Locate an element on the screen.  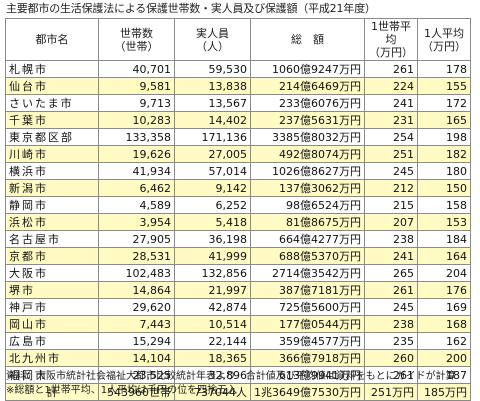
cell-persons: 27,005 is located at coordinates (212, 154).